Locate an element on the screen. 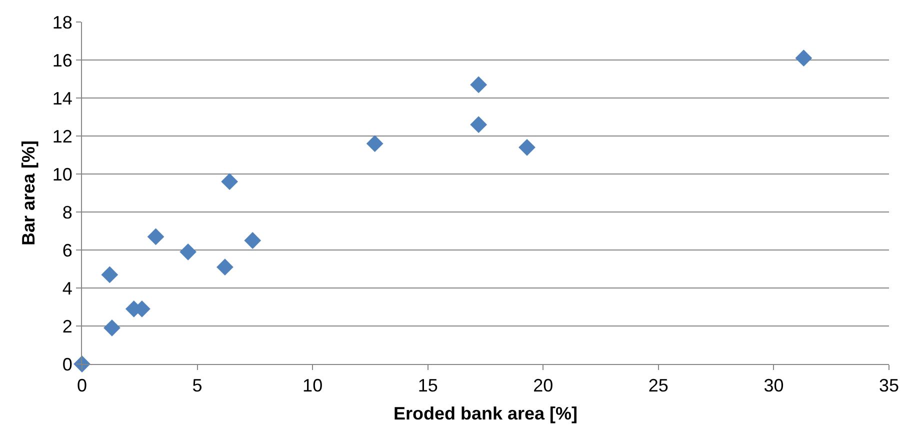 Image resolution: width=904 pixels, height=436 pixels. x-tick-label: 25 is located at coordinates (658, 386).